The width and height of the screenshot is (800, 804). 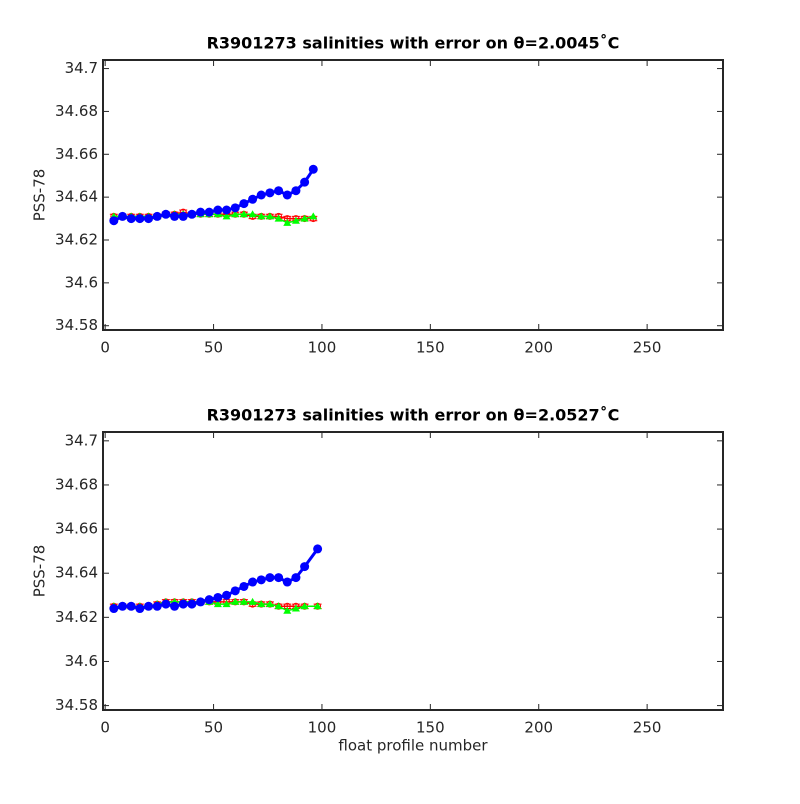 What do you see at coordinates (76, 240) in the screenshot?
I see `y-tick-label: 34.62` at bounding box center [76, 240].